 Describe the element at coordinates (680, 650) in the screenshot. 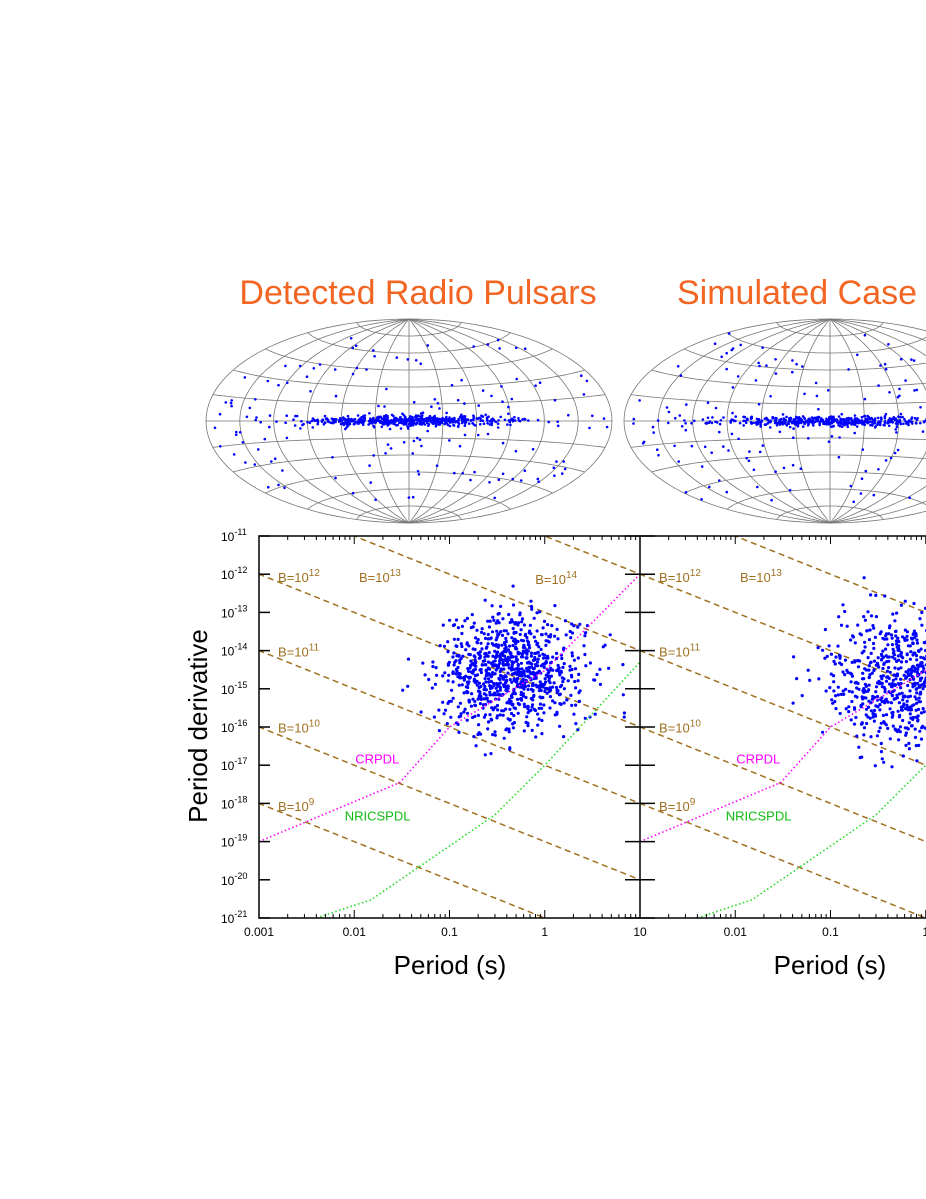

I see `b-field-label-11: B=1011` at that location.